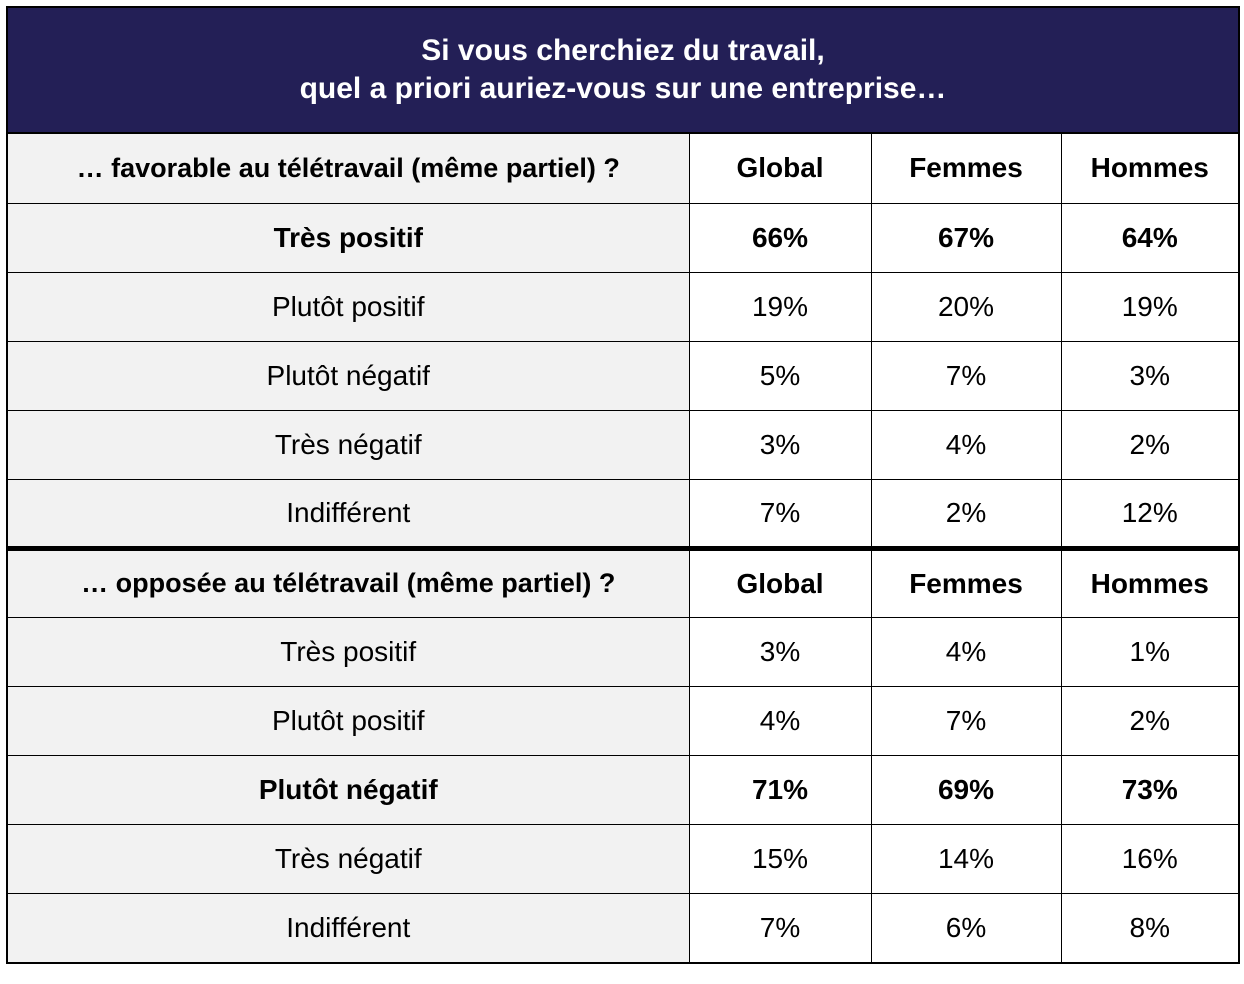  I want to click on cell-global: 15%, so click(779, 858).